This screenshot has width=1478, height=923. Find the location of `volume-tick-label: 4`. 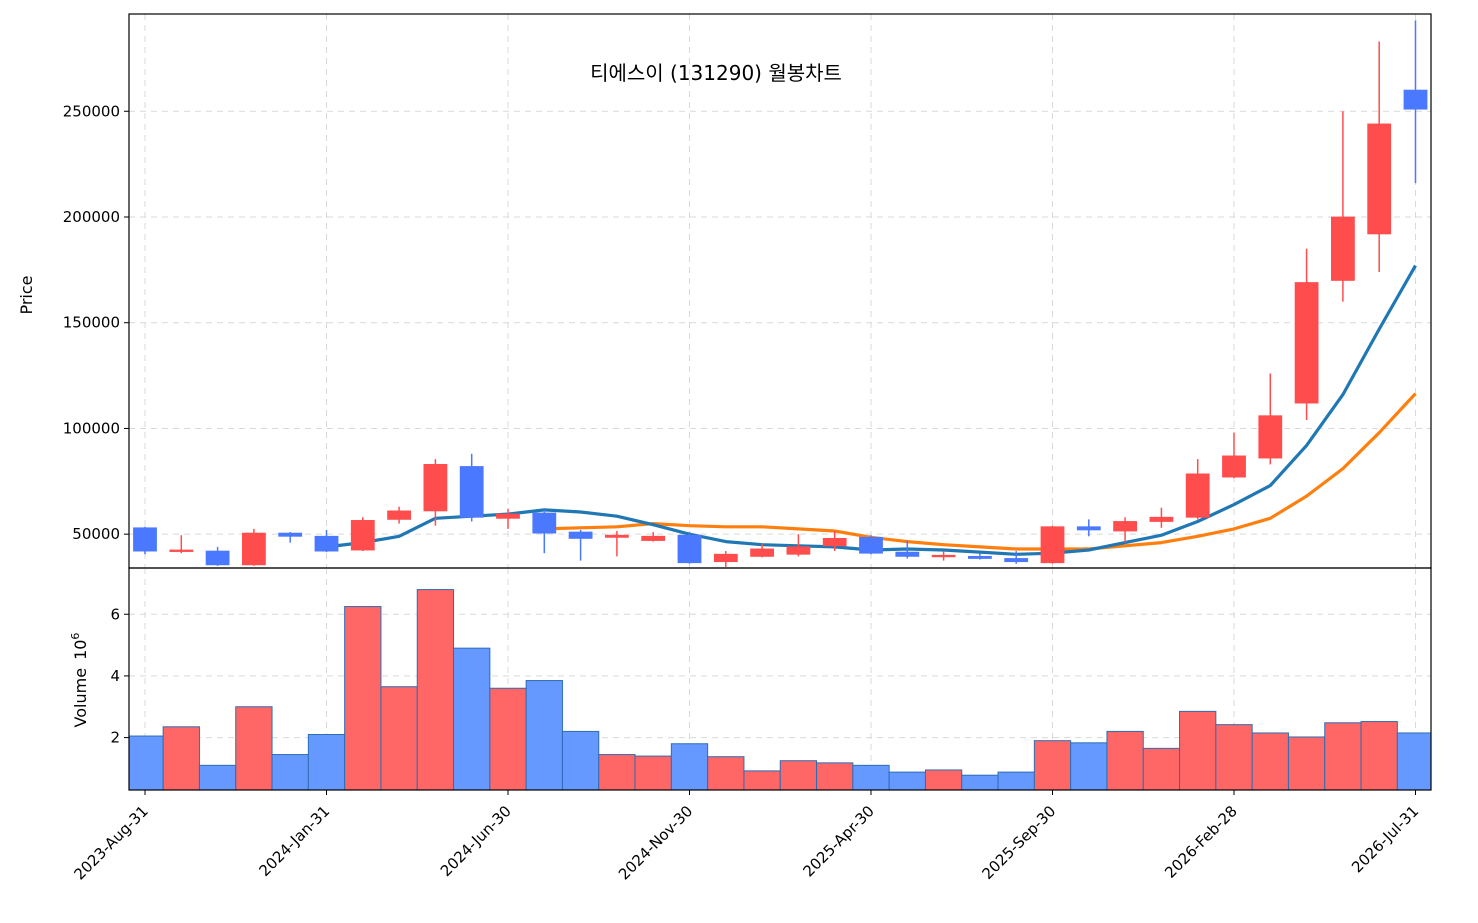

volume-tick-label: 4 is located at coordinates (115, 676).